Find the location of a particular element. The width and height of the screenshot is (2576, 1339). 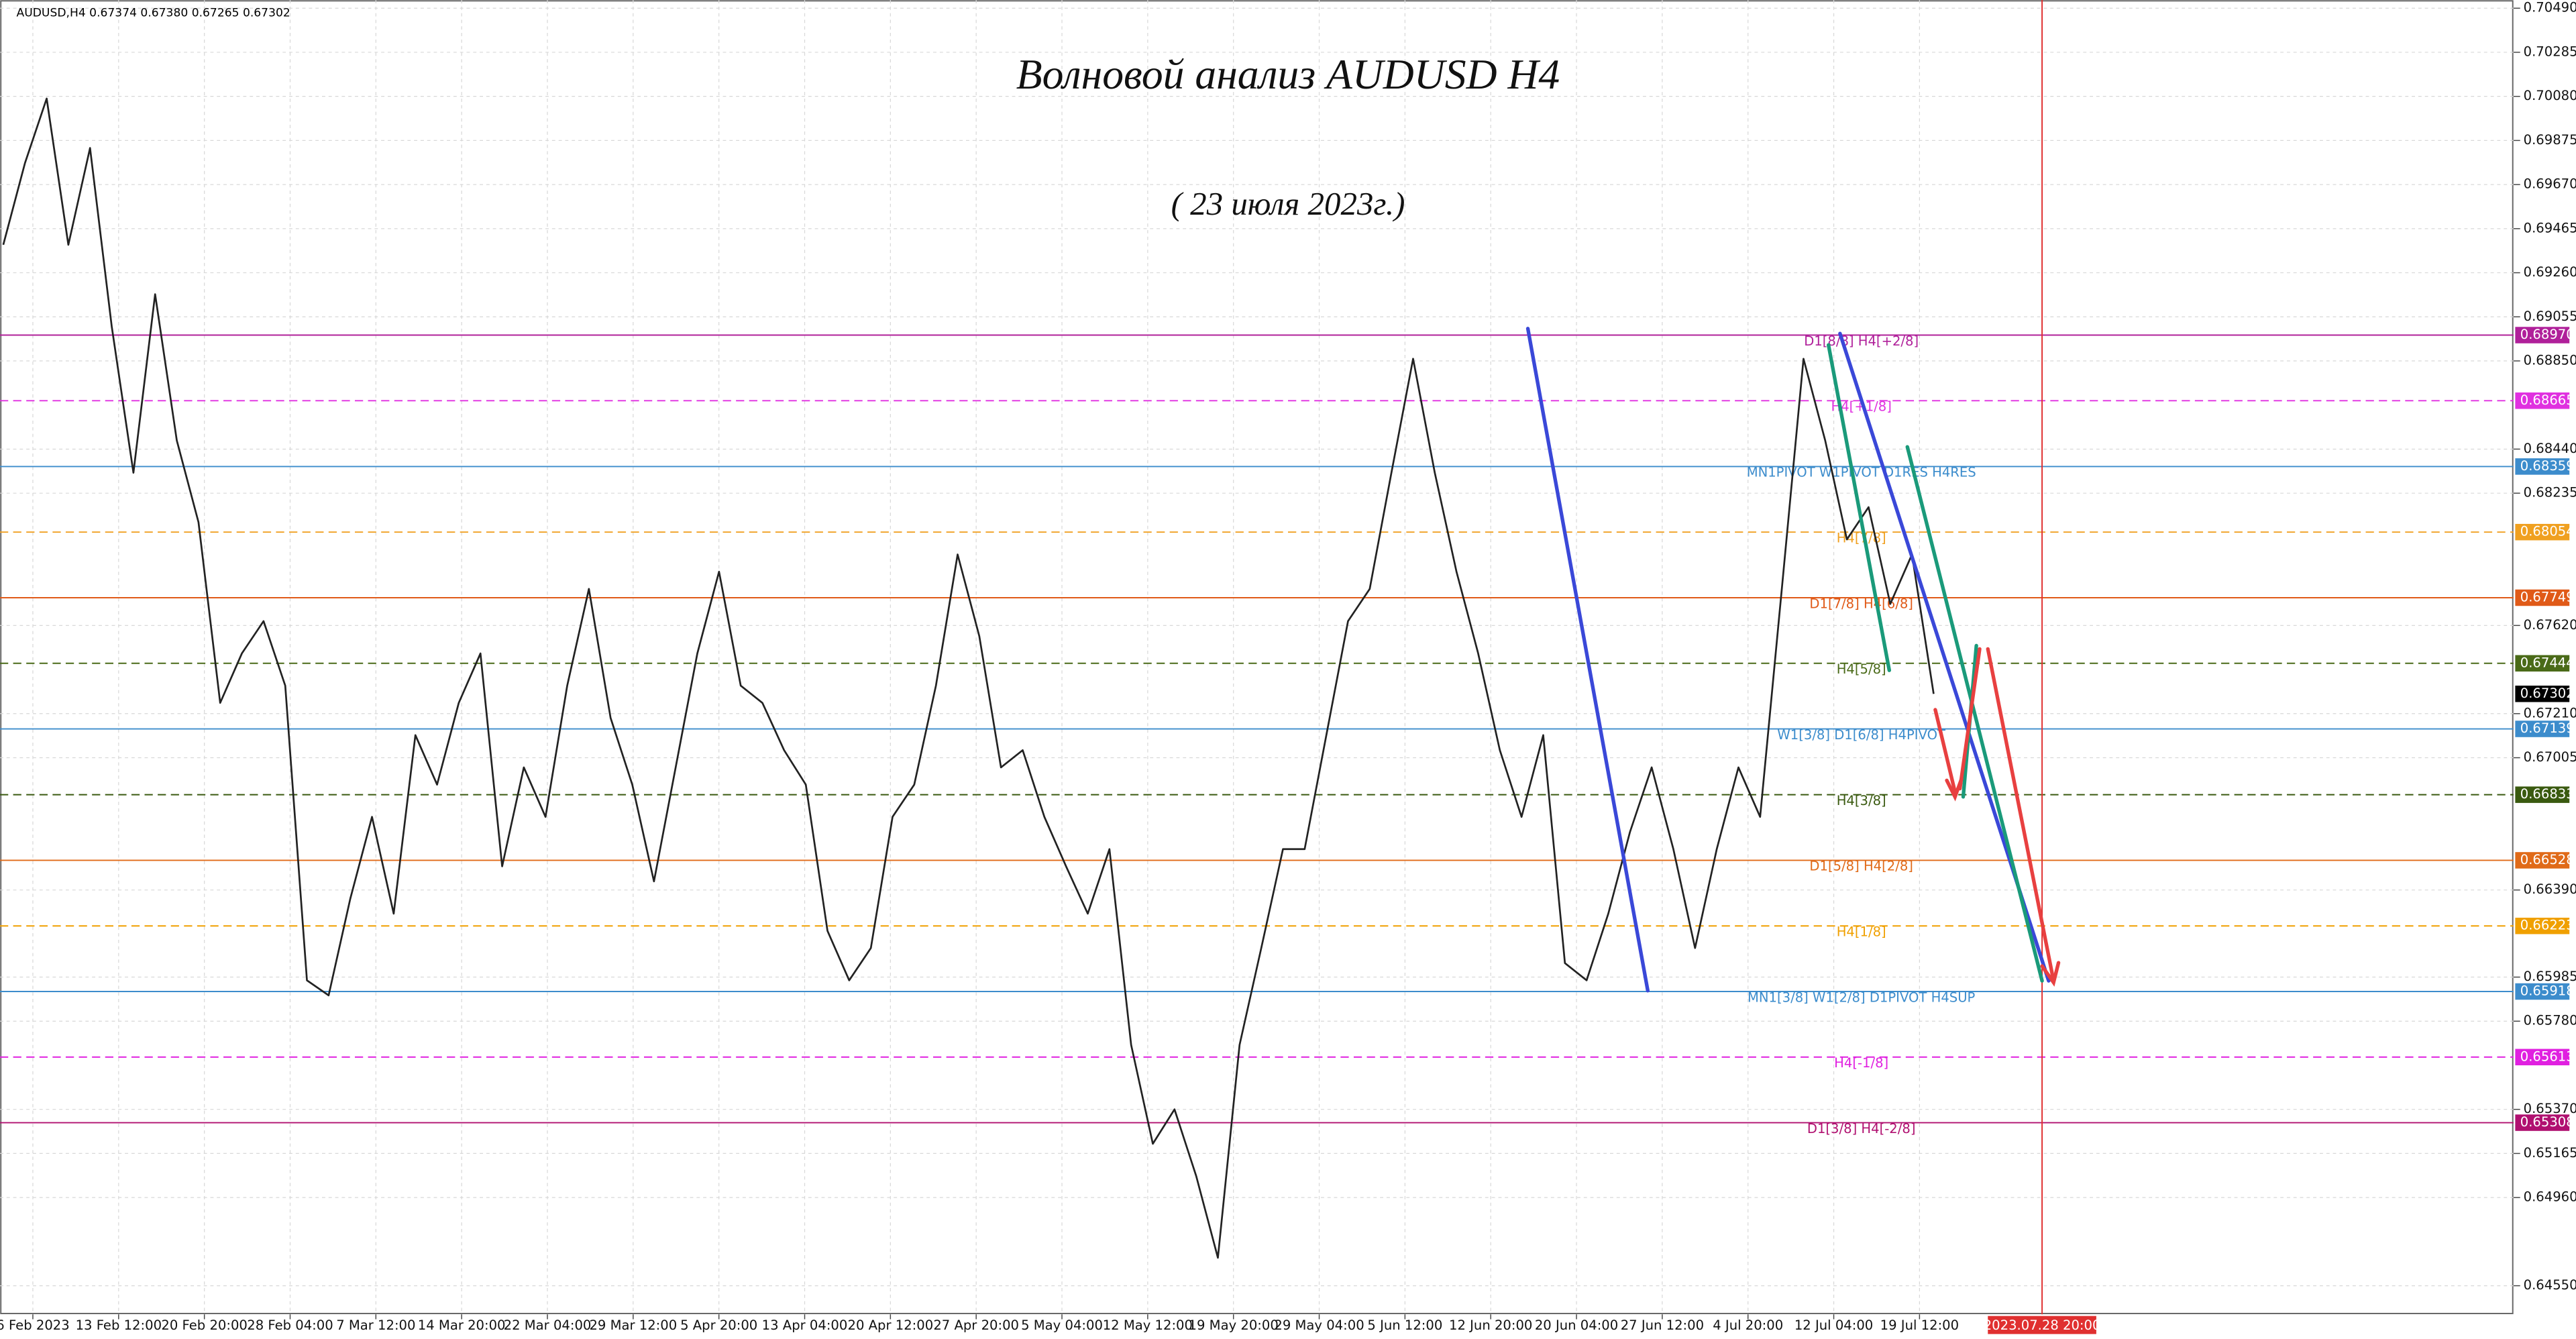

level-label: H4[1/8] is located at coordinates (1861, 932).